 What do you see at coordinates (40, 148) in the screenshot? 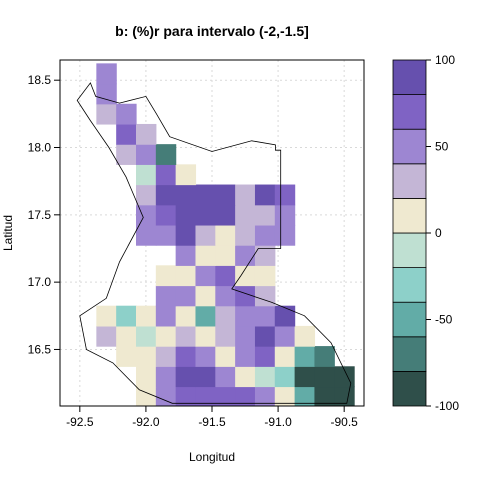
I see `y-tick-label: 18.0` at bounding box center [40, 148].